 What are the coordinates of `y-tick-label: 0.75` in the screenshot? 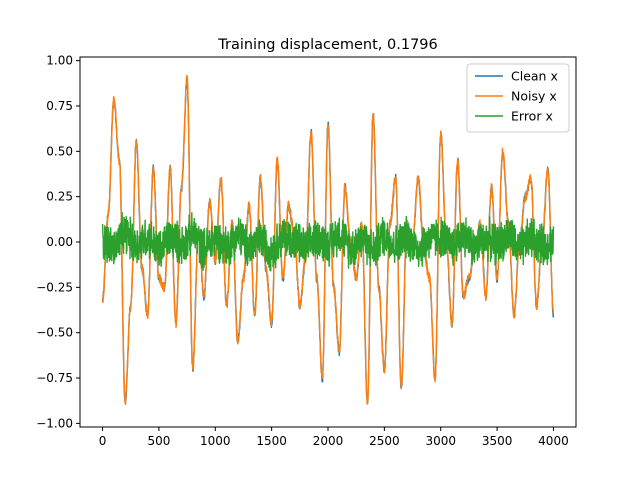 It's located at (59, 106).